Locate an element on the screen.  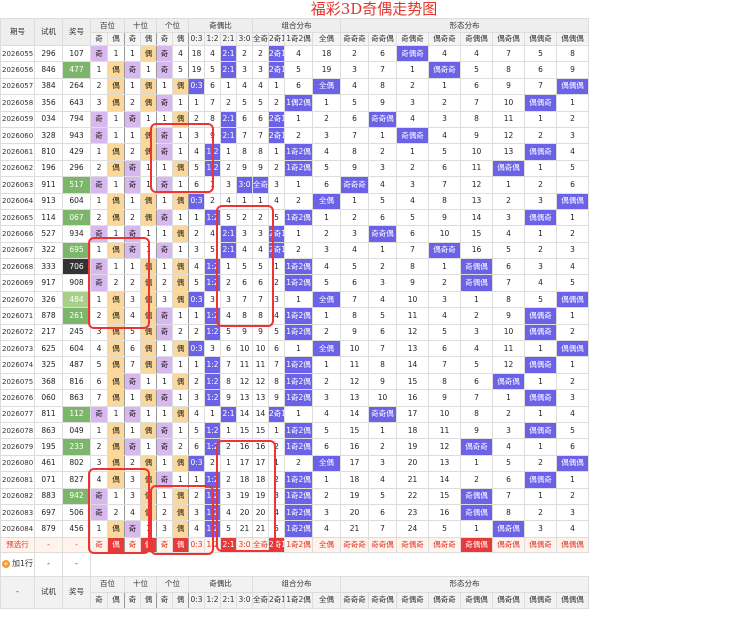
shape-cell: 8 is located at coordinates (444, 201).